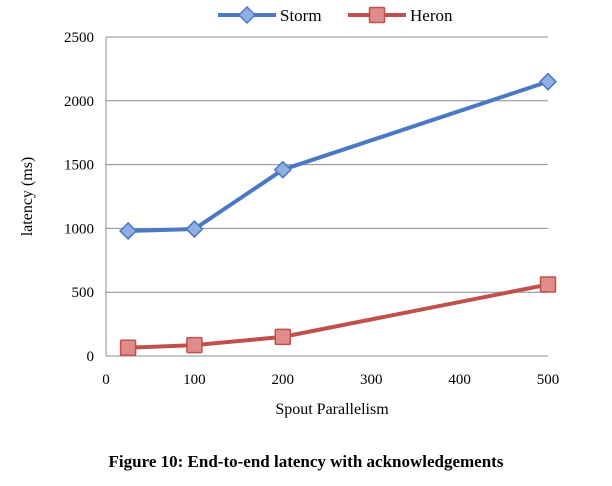 The image size is (612, 486). What do you see at coordinates (83, 293) in the screenshot?
I see `y-tick-label: 500` at bounding box center [83, 293].